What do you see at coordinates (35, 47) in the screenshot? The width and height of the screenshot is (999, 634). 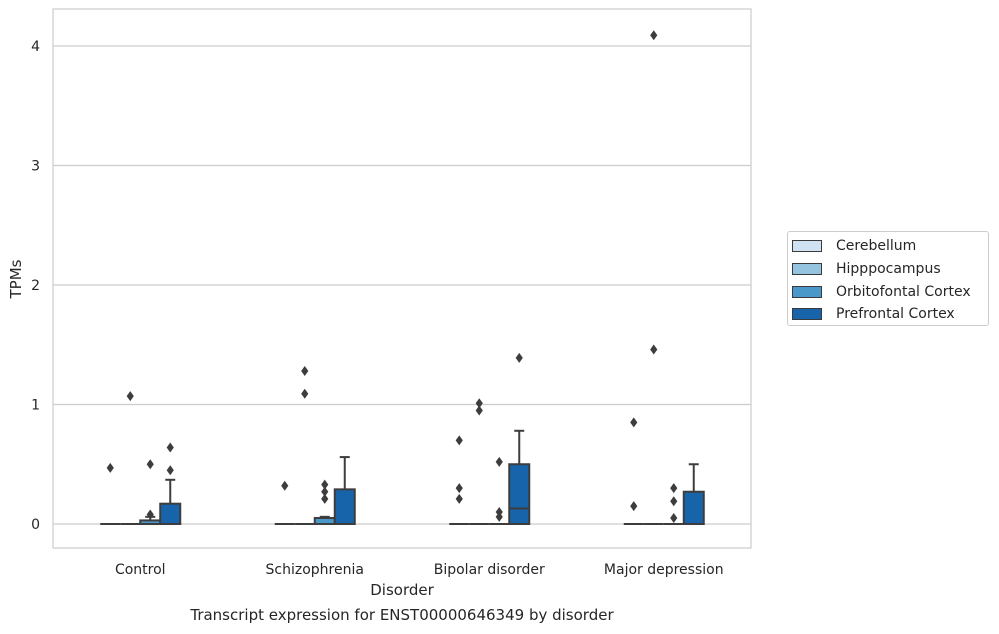 I see `y-tick-label: 4` at bounding box center [35, 47].